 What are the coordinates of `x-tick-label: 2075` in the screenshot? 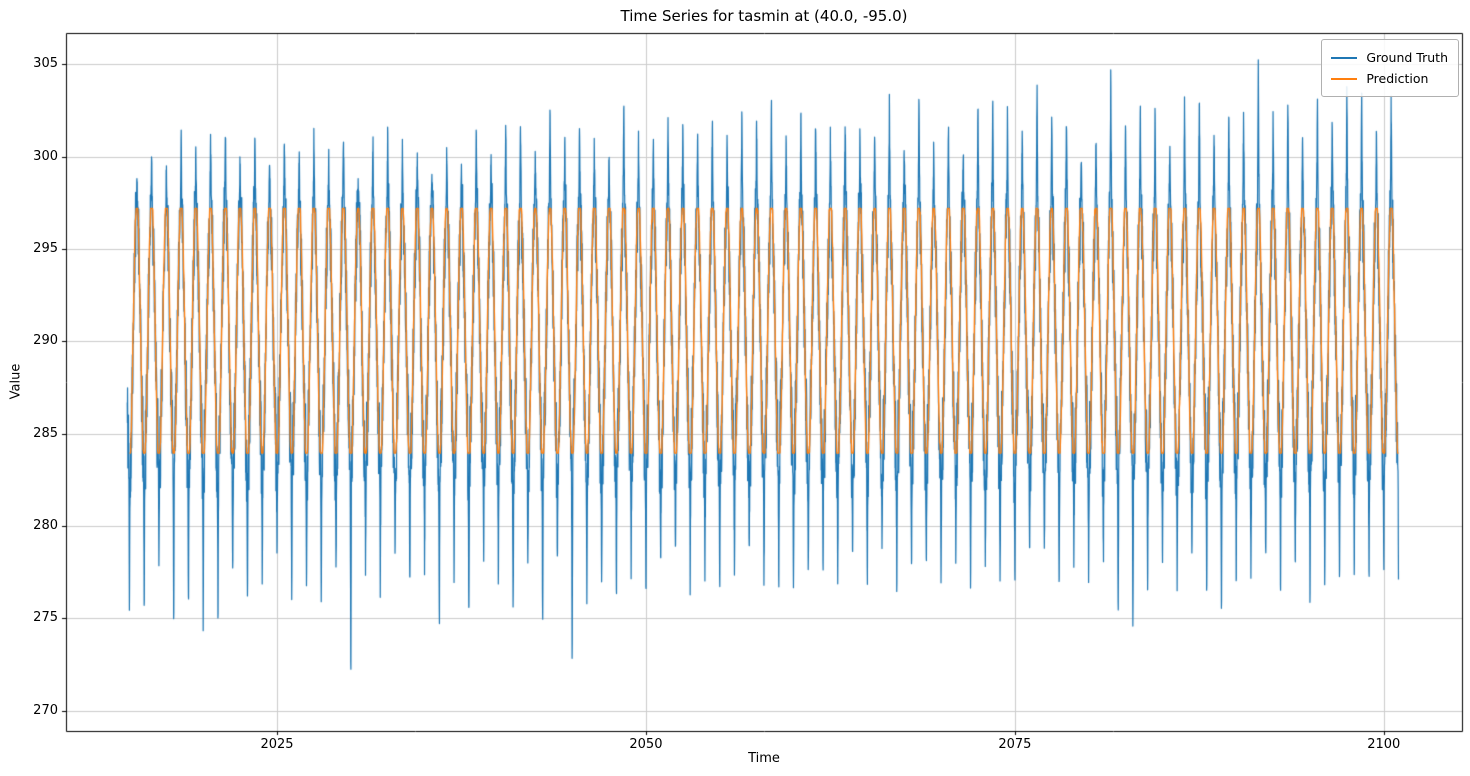 It's located at (1015, 744).